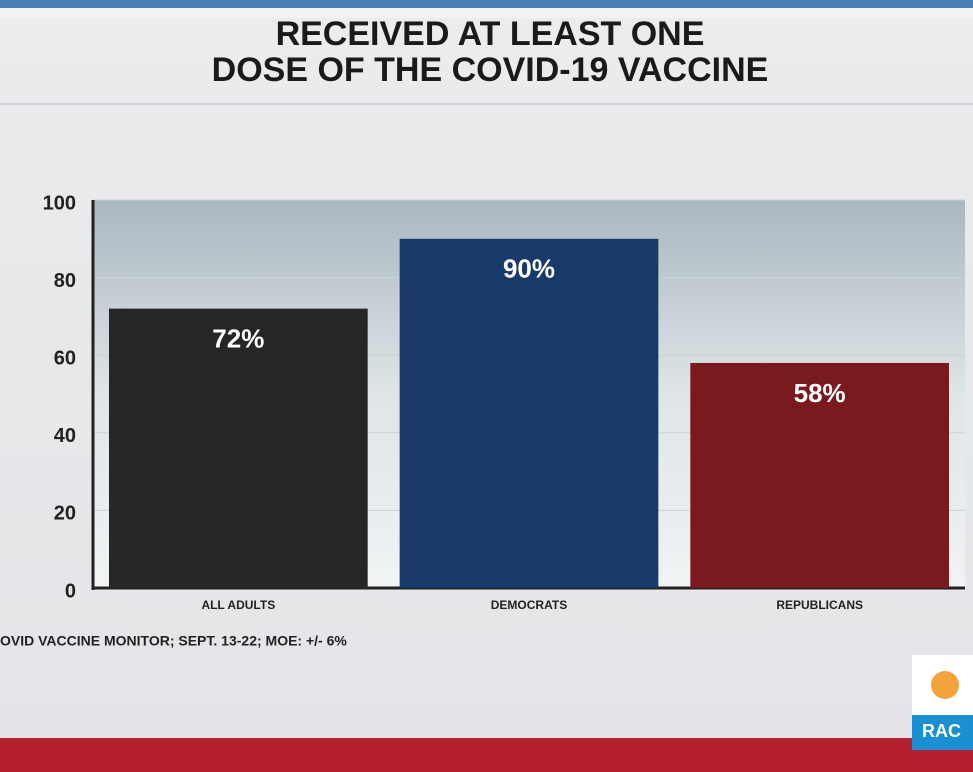 The image size is (973, 772). Describe the element at coordinates (65, 436) in the screenshot. I see `y-tick-label: 40` at that location.